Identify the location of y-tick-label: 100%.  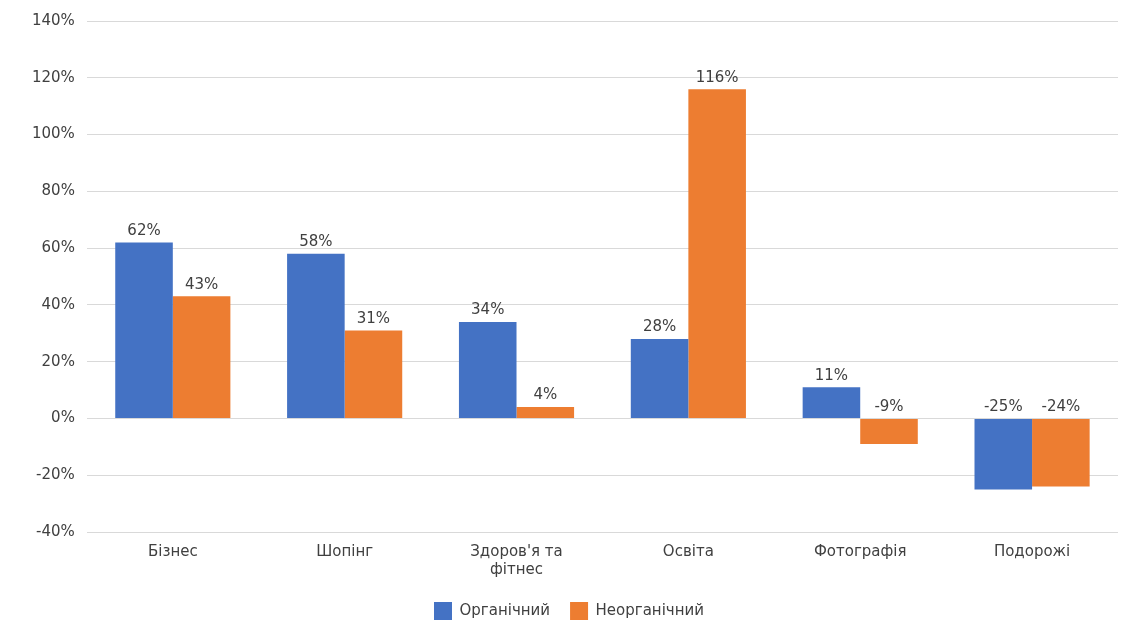
(53, 133).